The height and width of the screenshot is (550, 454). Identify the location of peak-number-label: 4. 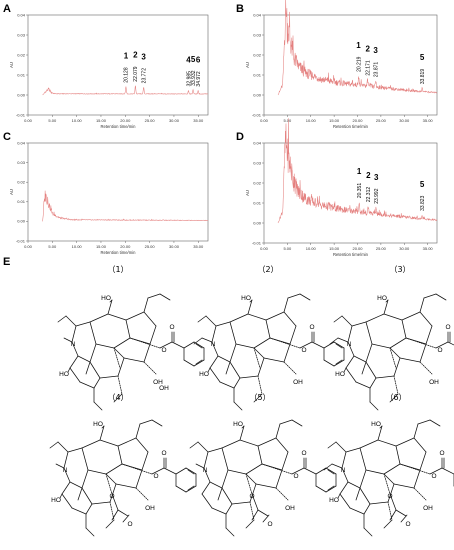
(188, 59).